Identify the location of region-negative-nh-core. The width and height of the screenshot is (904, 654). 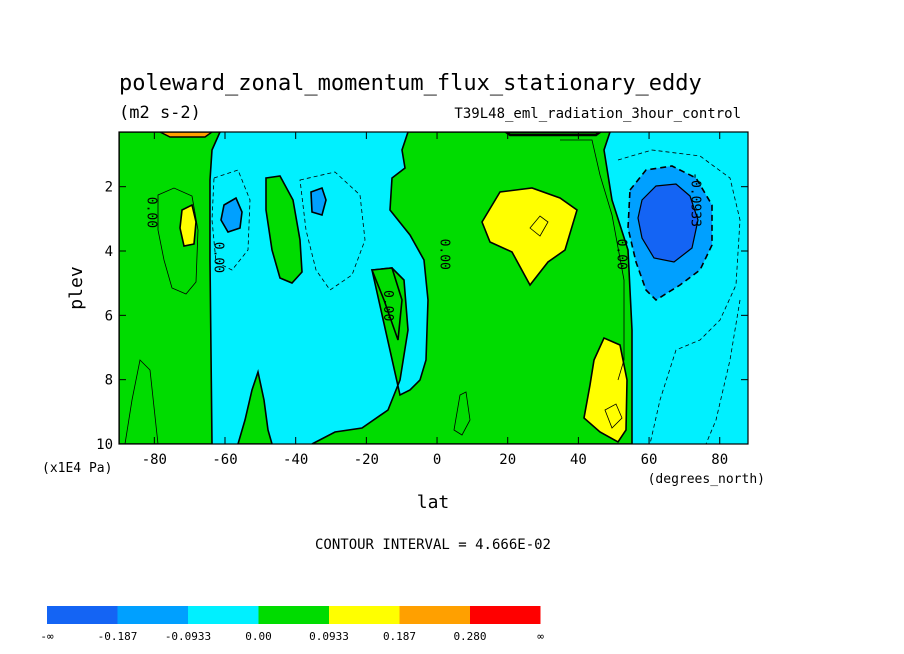
(668, 223).